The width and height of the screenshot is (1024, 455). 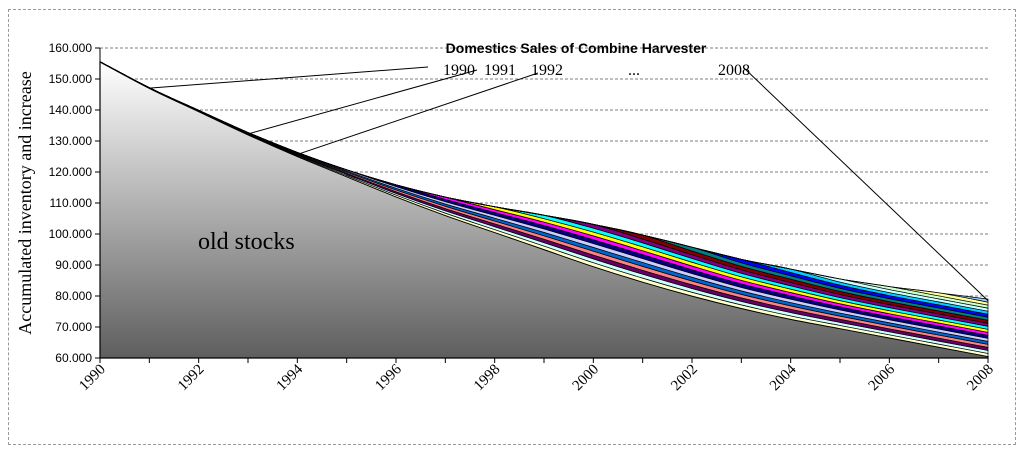 I want to click on title-group: Domestics Sales of Combine Harvester, so click(x=576, y=48).